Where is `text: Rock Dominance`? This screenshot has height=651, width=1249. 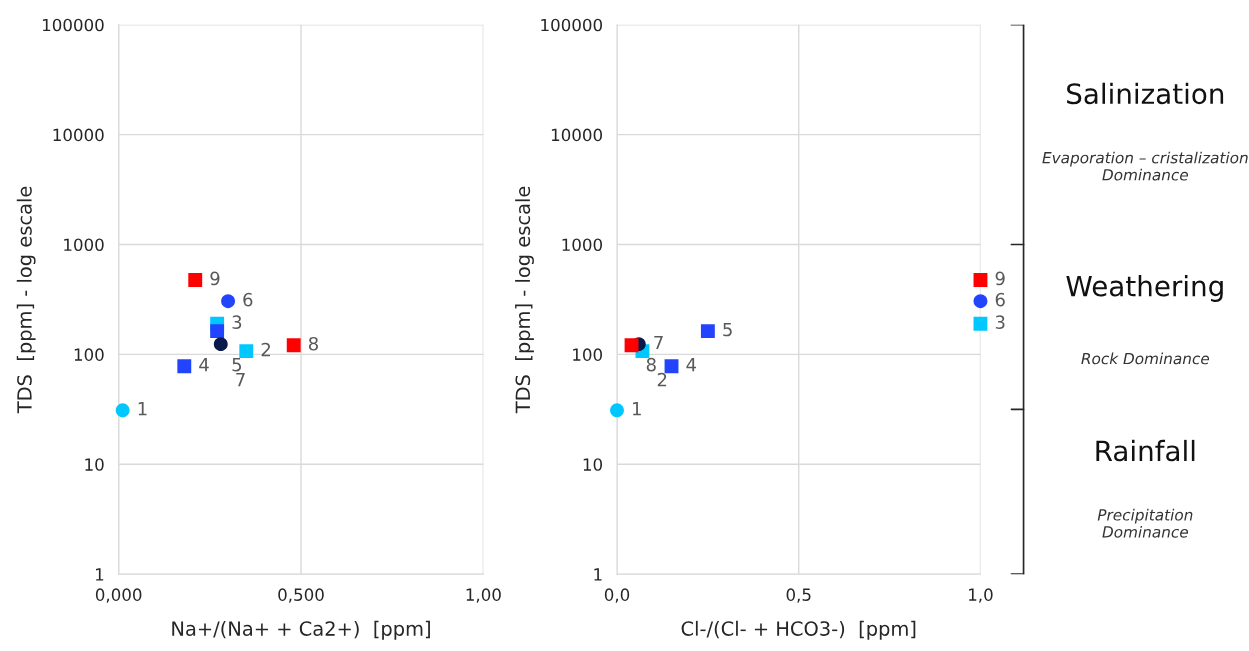
text: Rock Dominance is located at coordinates (1145, 358).